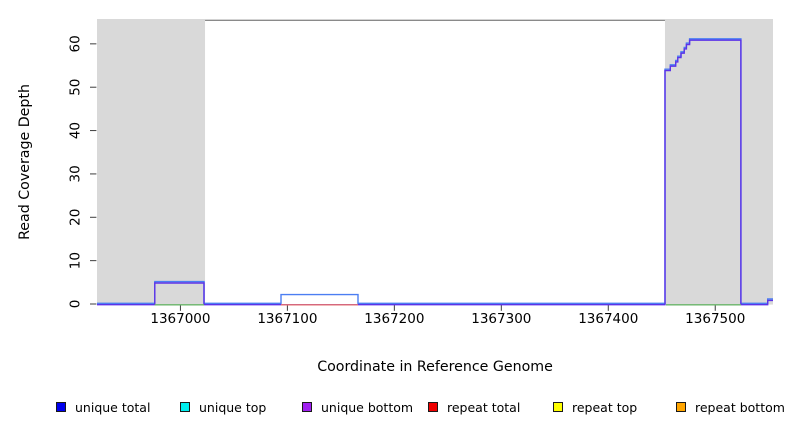 Image resolution: width=792 pixels, height=432 pixels. Describe the element at coordinates (76, 260) in the screenshot. I see `y-tick-label: 10` at that location.